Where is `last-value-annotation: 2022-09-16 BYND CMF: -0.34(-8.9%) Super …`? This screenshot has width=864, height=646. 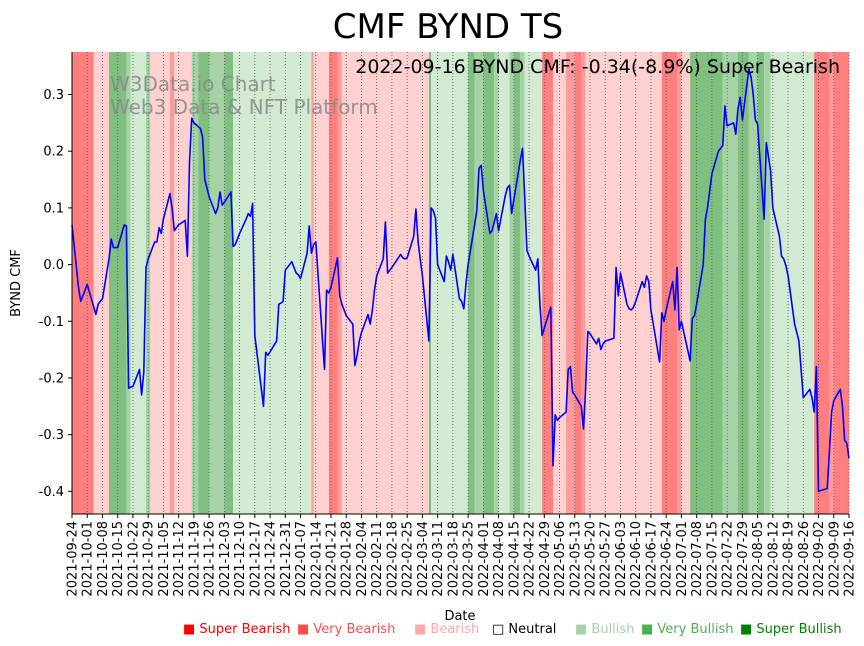
last-value-annotation: 2022-09-16 BYND CMF: -0.34(-8.9%) Super … is located at coordinates (597, 67).